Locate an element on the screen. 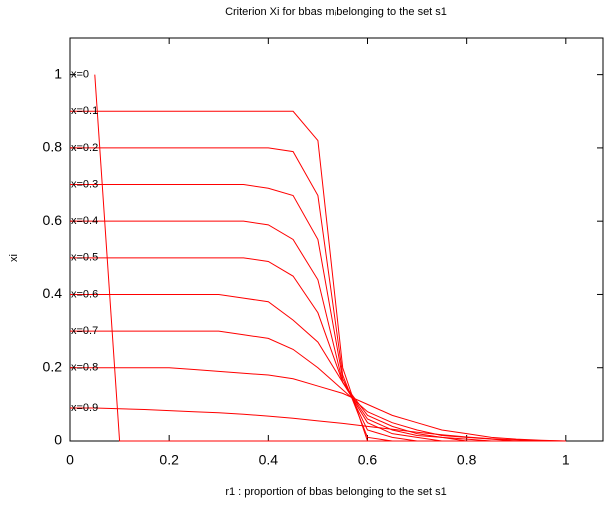 This screenshot has height=507, width=609. series-label: x=0.5 is located at coordinates (84, 258).